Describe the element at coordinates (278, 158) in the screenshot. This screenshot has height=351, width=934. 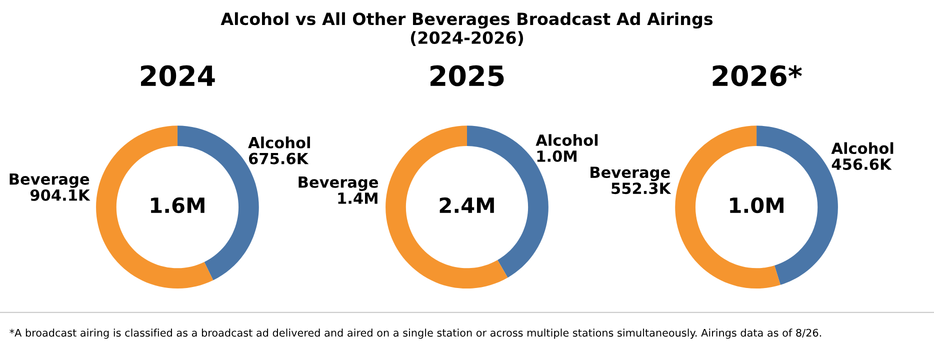
I see `data-label: 675.6K` at that location.